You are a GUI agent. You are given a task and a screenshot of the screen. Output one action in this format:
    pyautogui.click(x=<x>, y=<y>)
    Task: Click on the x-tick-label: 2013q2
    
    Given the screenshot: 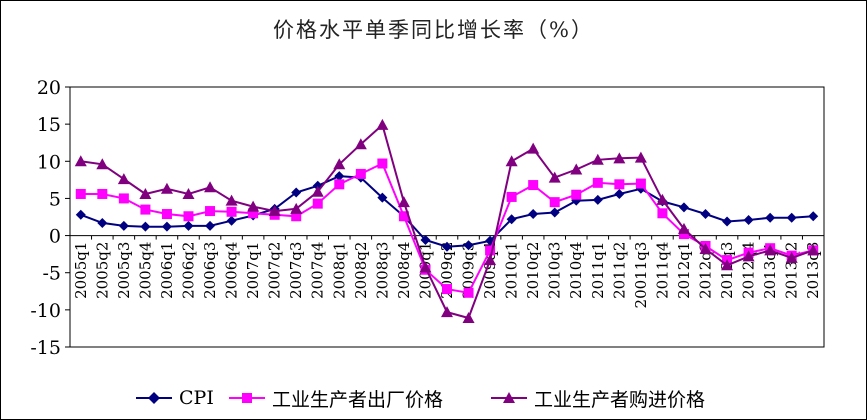 What is the action you would take?
    pyautogui.click(x=792, y=270)
    